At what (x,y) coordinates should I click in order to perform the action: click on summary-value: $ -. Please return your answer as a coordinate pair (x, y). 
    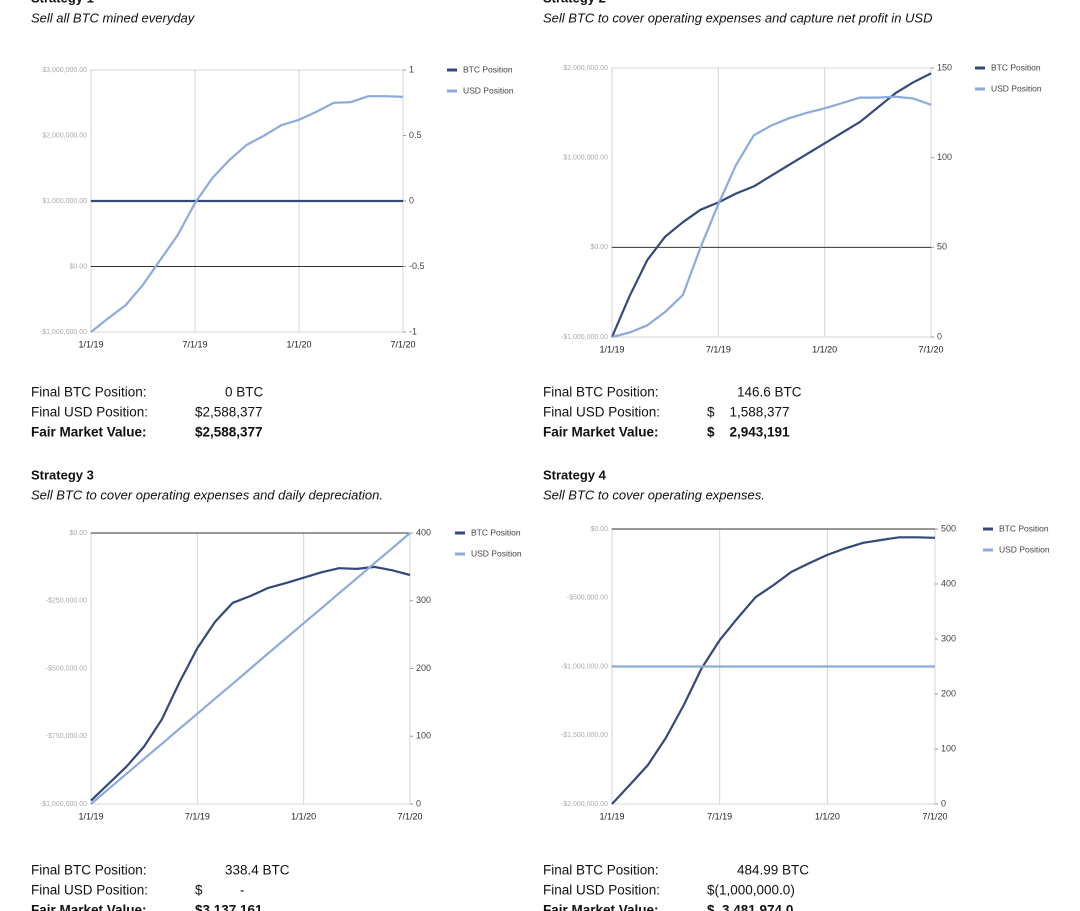
    Looking at the image, I should click on (220, 890).